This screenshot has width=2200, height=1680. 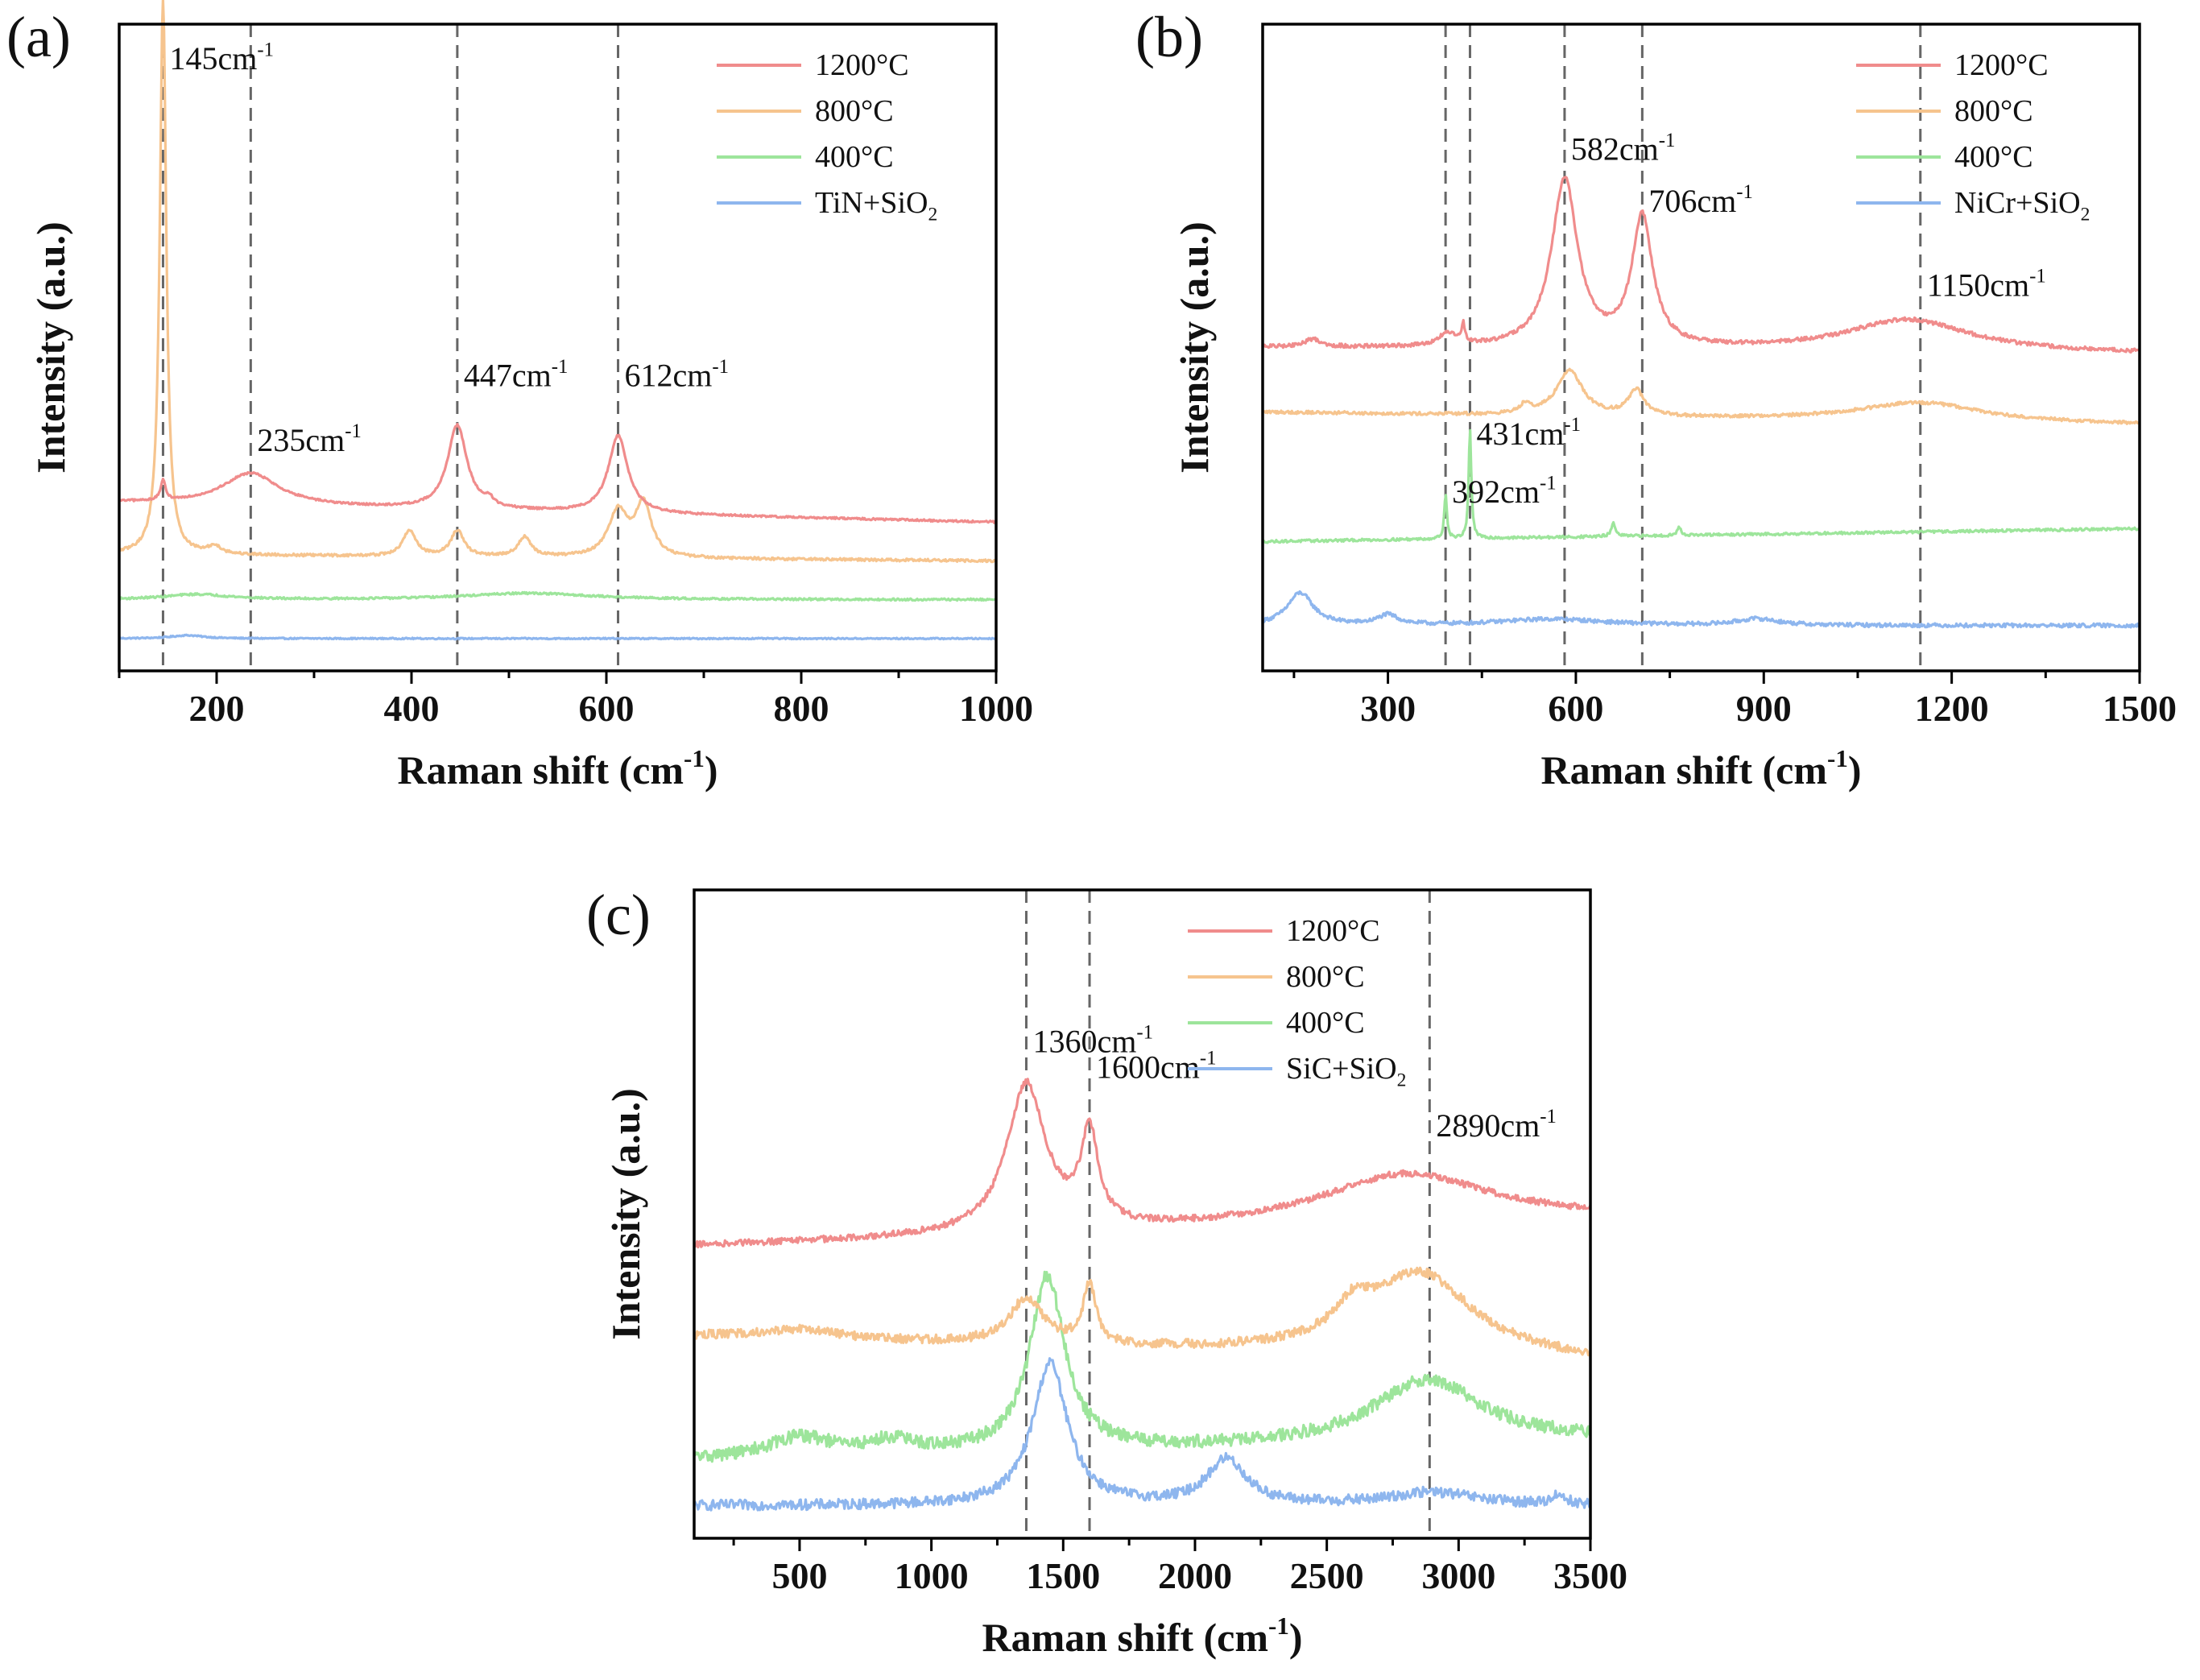 What do you see at coordinates (1504, 491) in the screenshot?
I see `peak-annotation-392: 392cm-1` at bounding box center [1504, 491].